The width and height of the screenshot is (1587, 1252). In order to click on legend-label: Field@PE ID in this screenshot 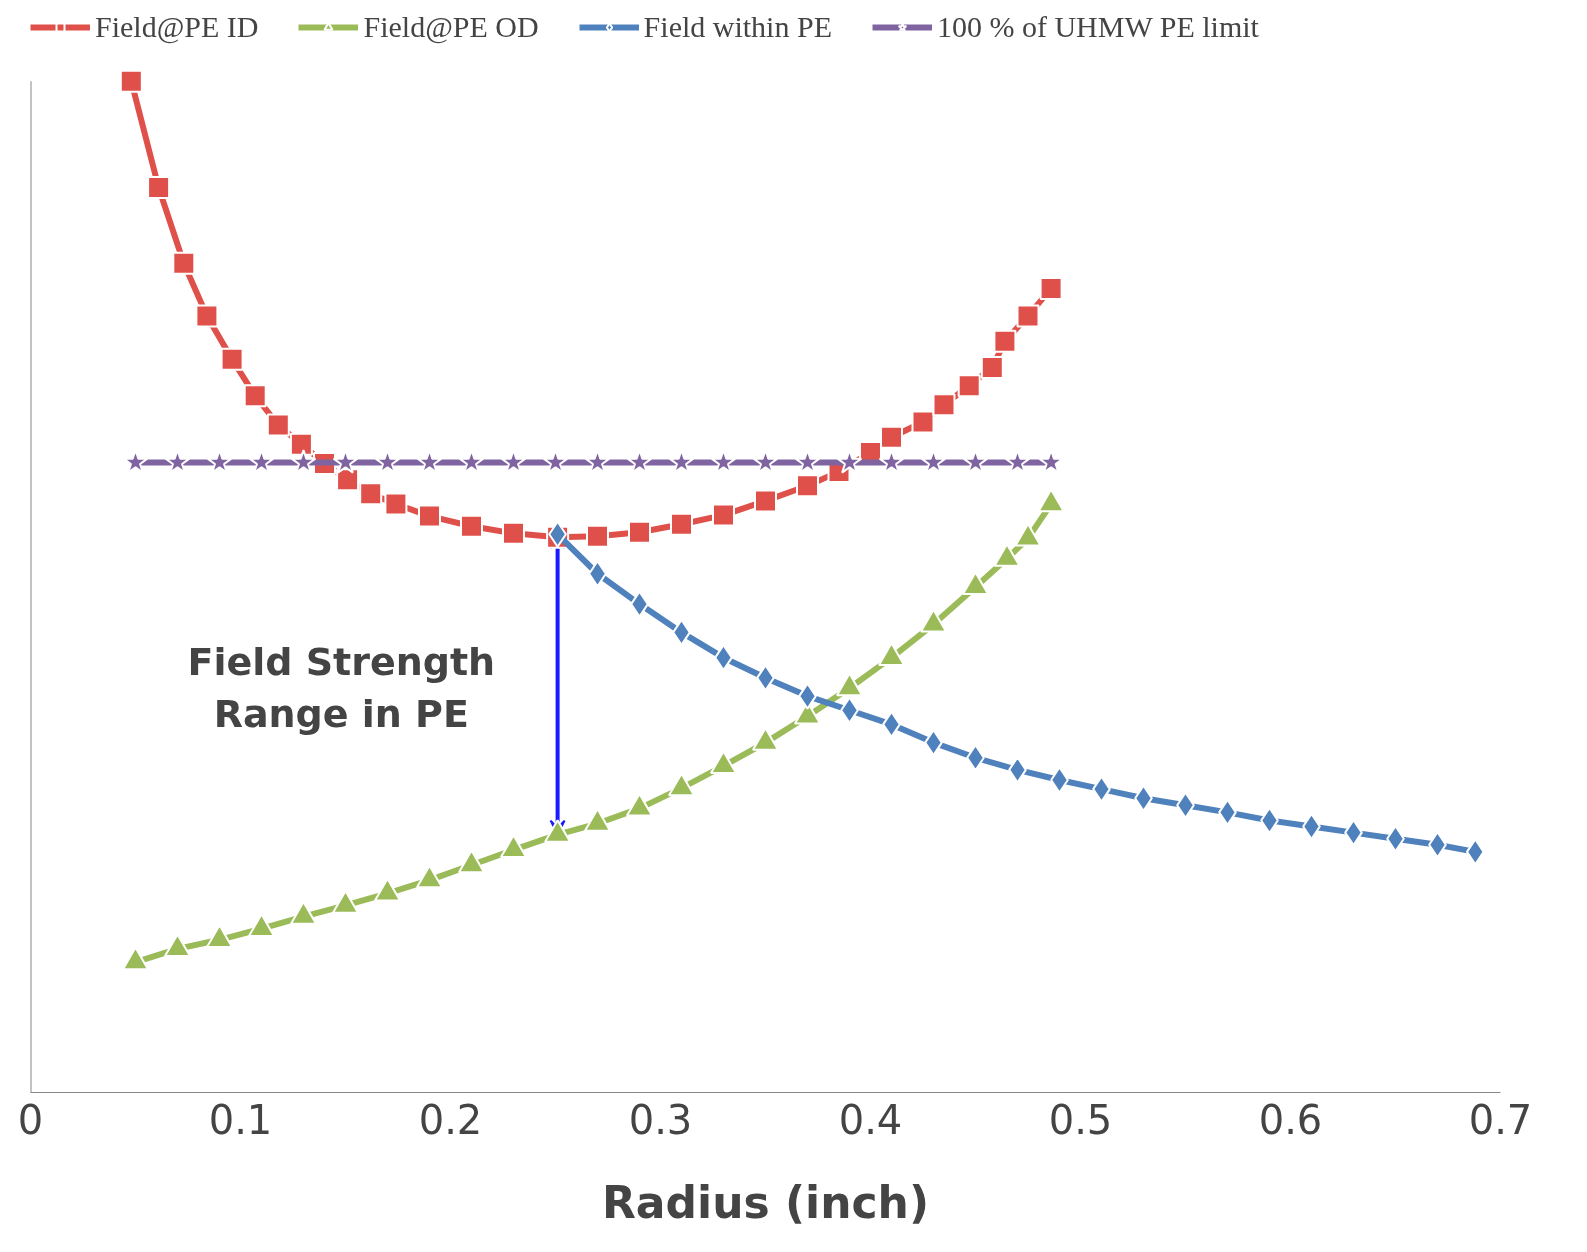, I will do `click(177, 27)`.